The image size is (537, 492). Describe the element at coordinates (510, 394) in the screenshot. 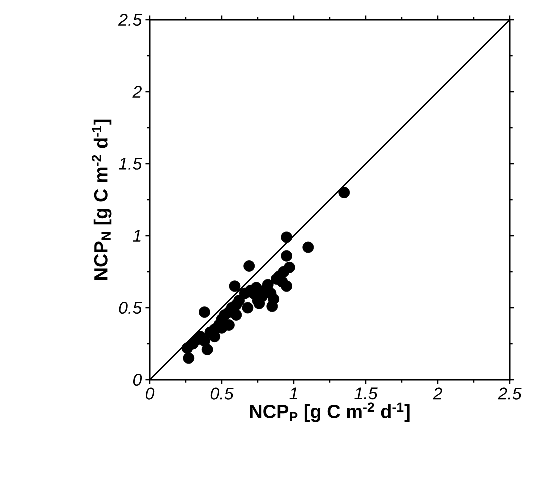

I see `x-tick-label: 2.5` at that location.